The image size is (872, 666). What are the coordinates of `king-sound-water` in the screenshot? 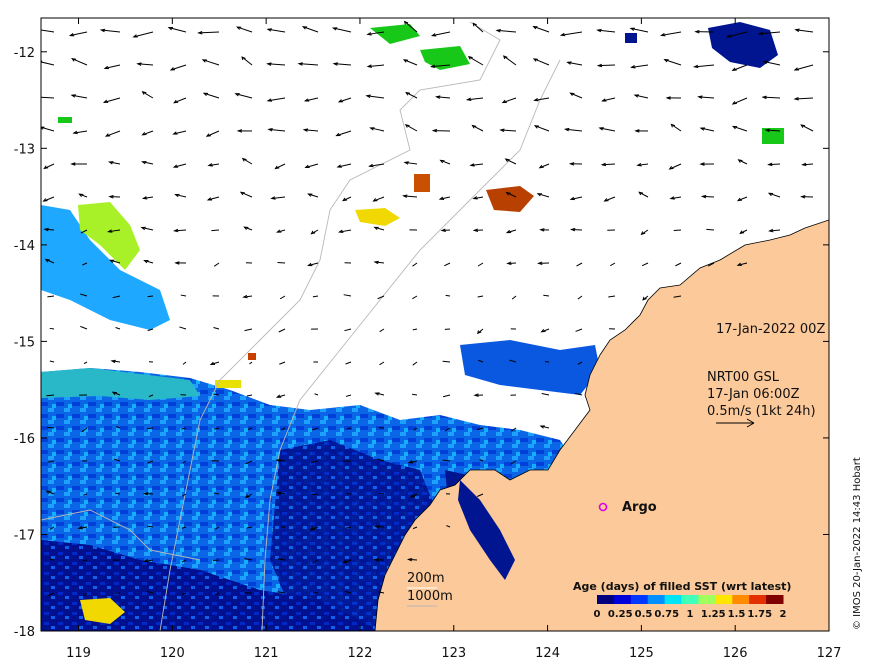 It's located at (486, 530).